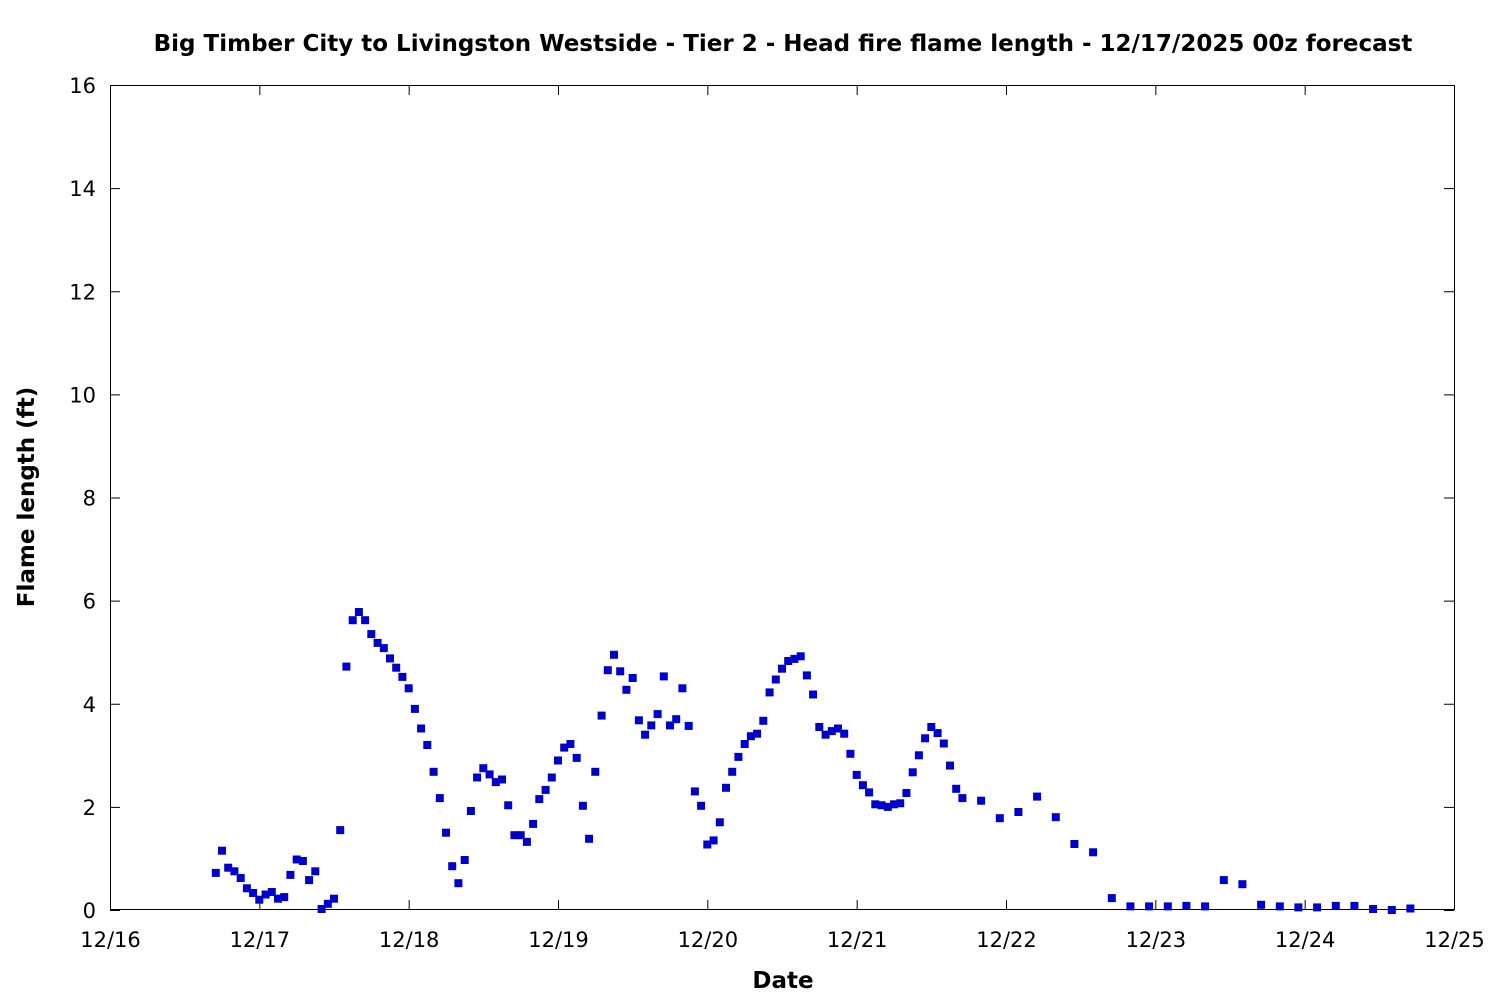 The image size is (1500, 1005). I want to click on x-tick-label: 12/21, so click(857, 940).